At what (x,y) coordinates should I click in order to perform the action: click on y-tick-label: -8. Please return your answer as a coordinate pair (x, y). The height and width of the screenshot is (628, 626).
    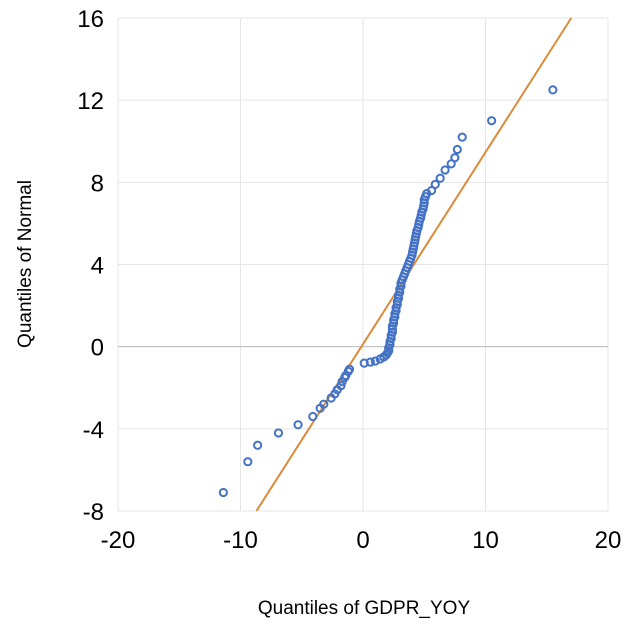
    Looking at the image, I should click on (93, 512).